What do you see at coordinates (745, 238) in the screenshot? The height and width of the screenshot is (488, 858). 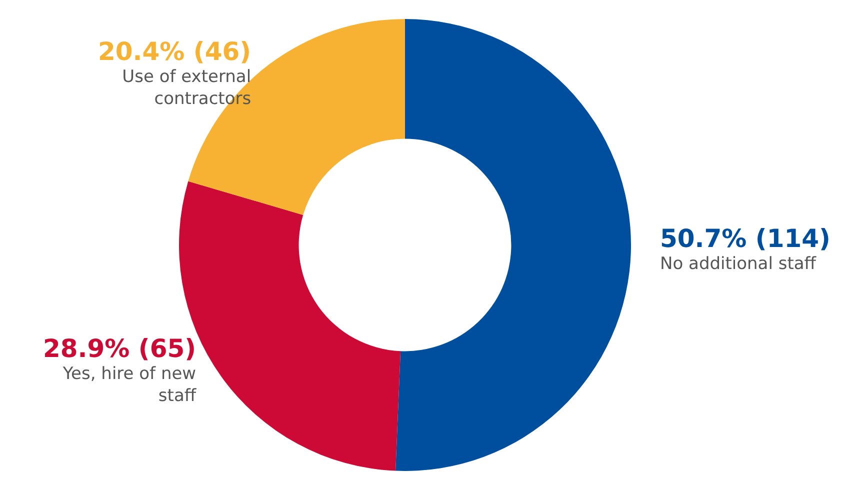 I see `data-label: 50.7% (114)` at bounding box center [745, 238].